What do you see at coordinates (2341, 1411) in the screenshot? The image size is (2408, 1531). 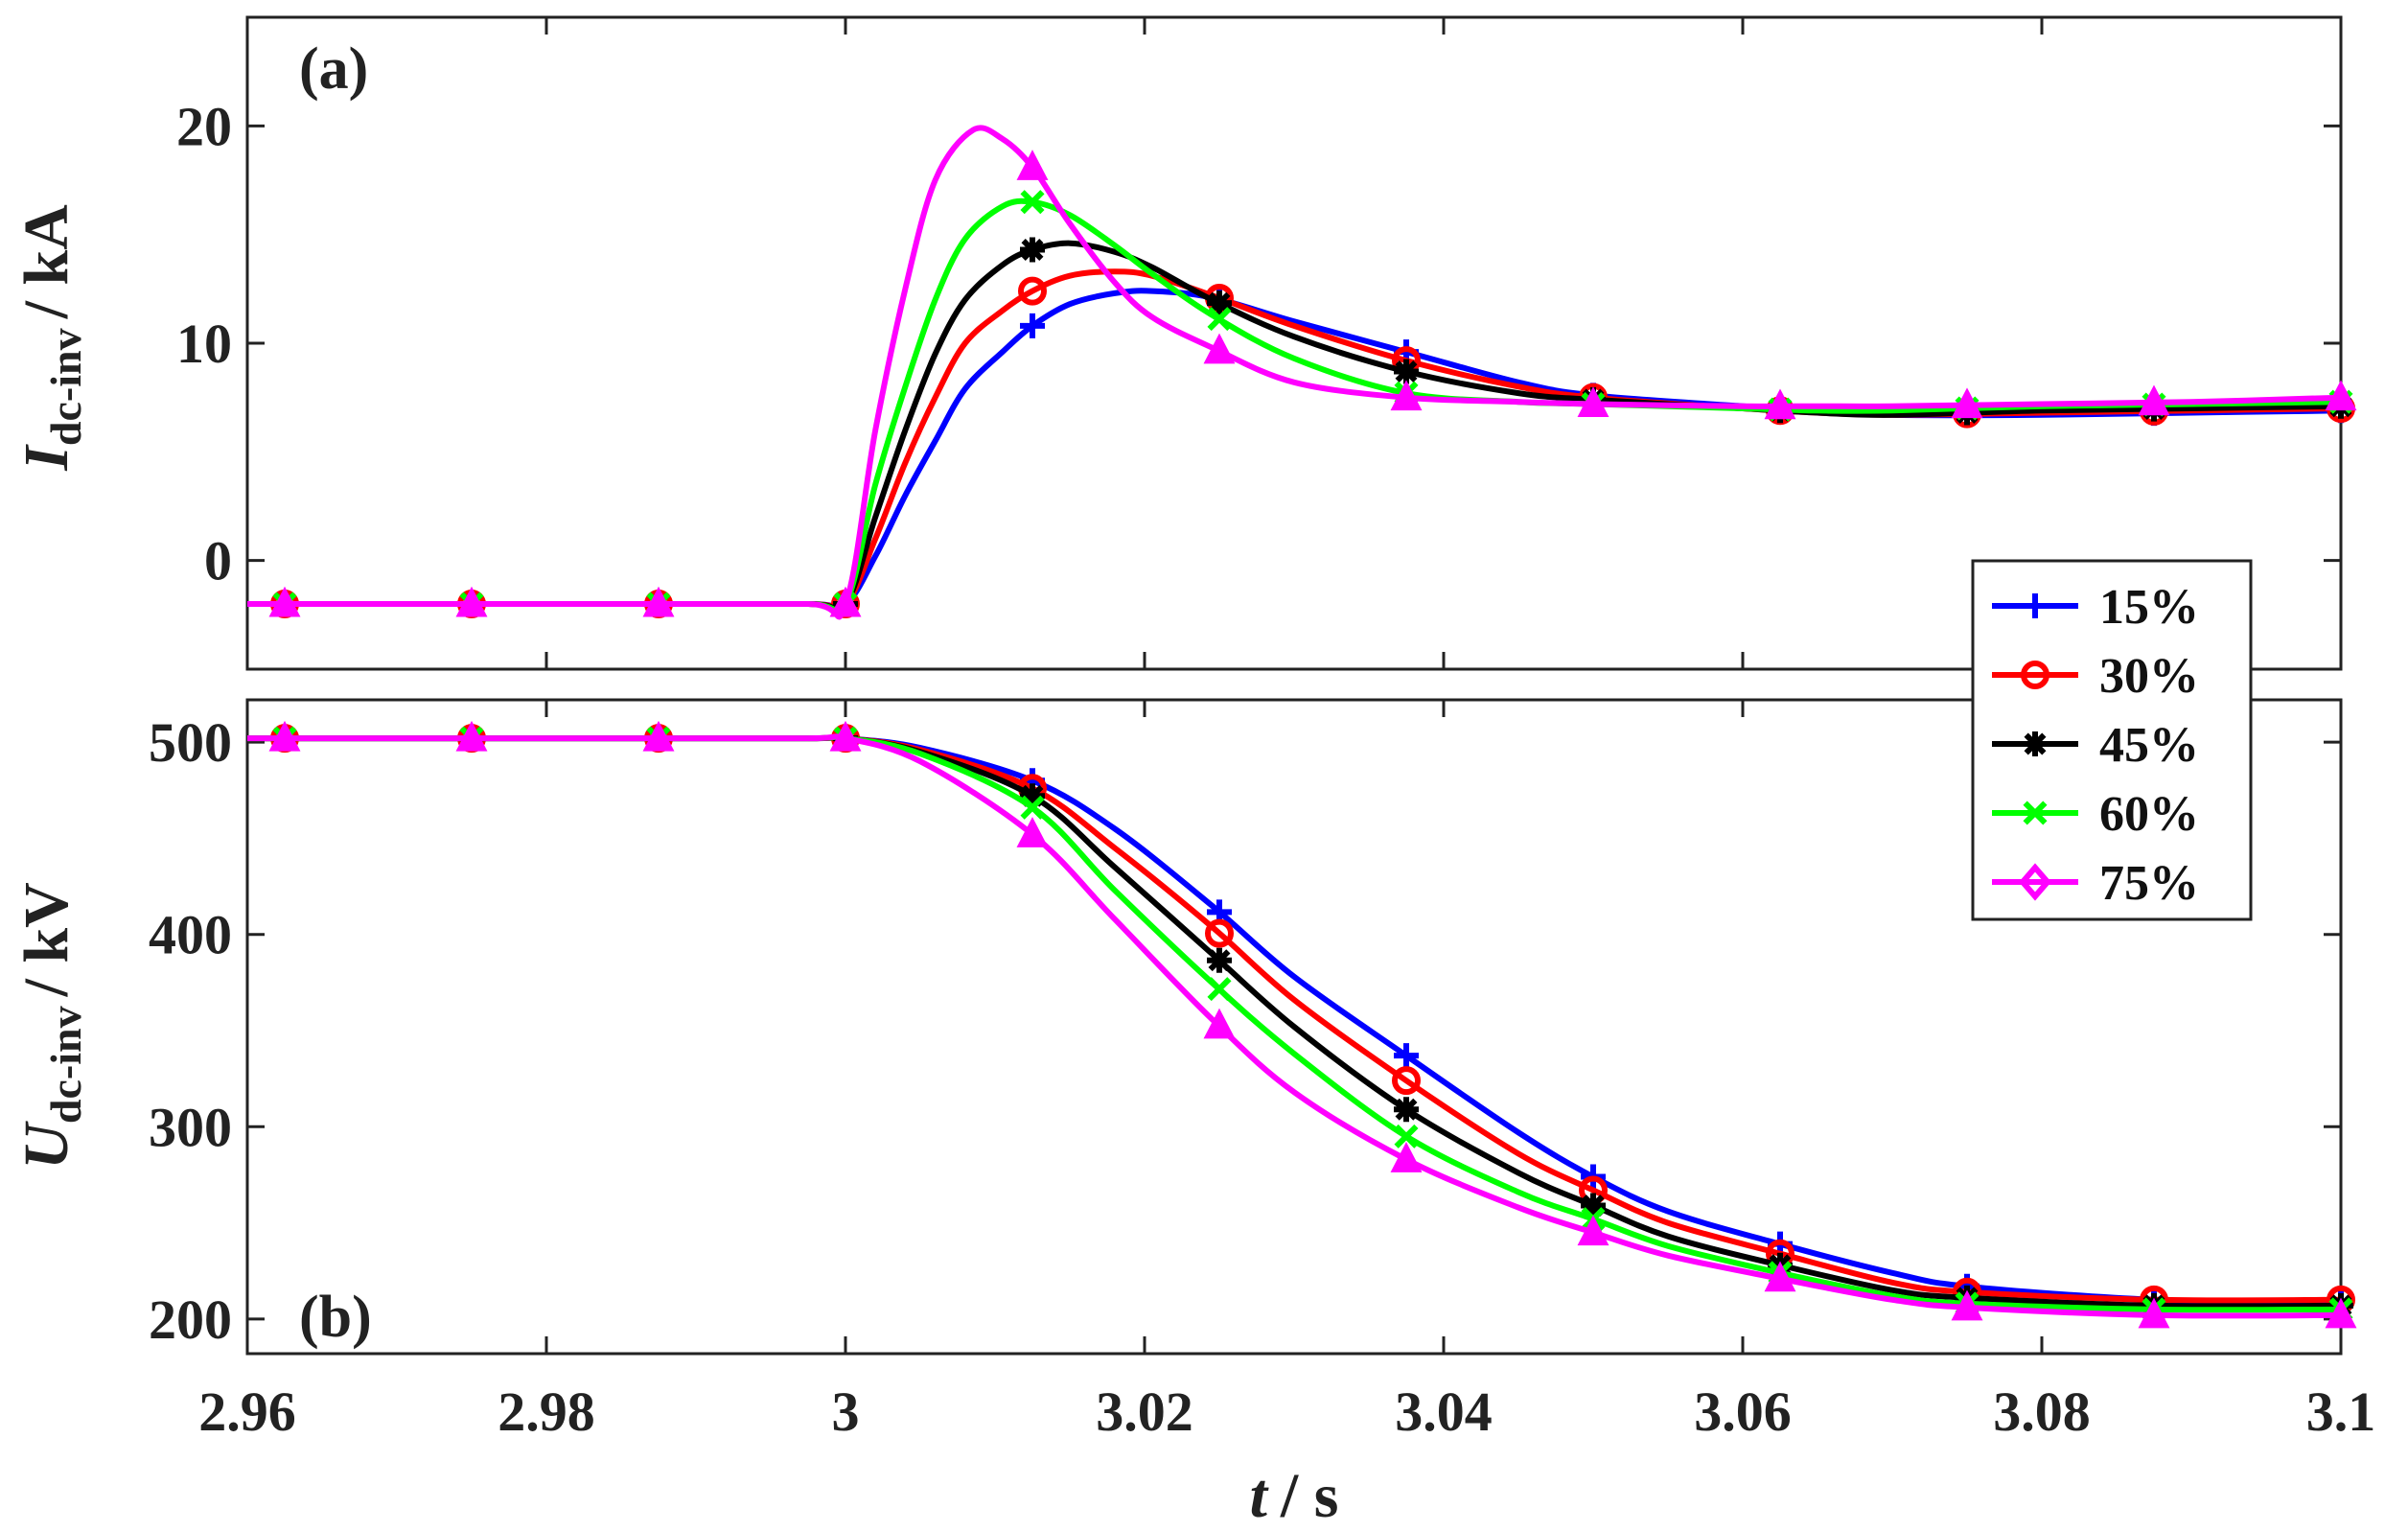 I see `x-tick-label: 3.1` at bounding box center [2341, 1411].